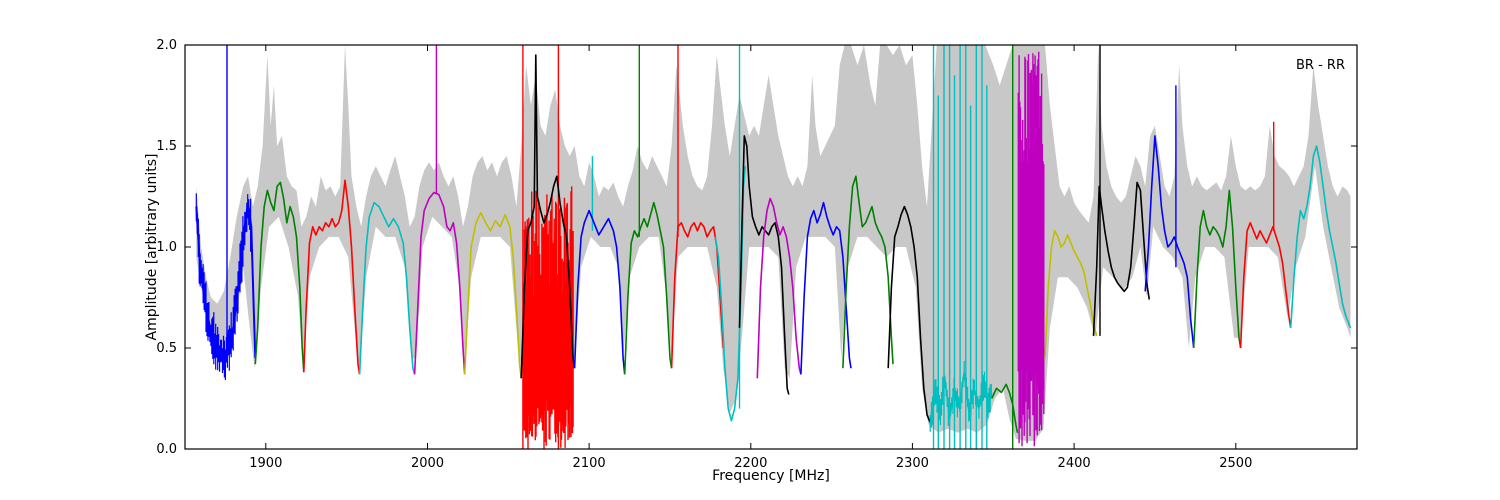 The height and width of the screenshot is (500, 1500). Describe the element at coordinates (166, 348) in the screenshot. I see `y-tick-label: 0.5` at that location.